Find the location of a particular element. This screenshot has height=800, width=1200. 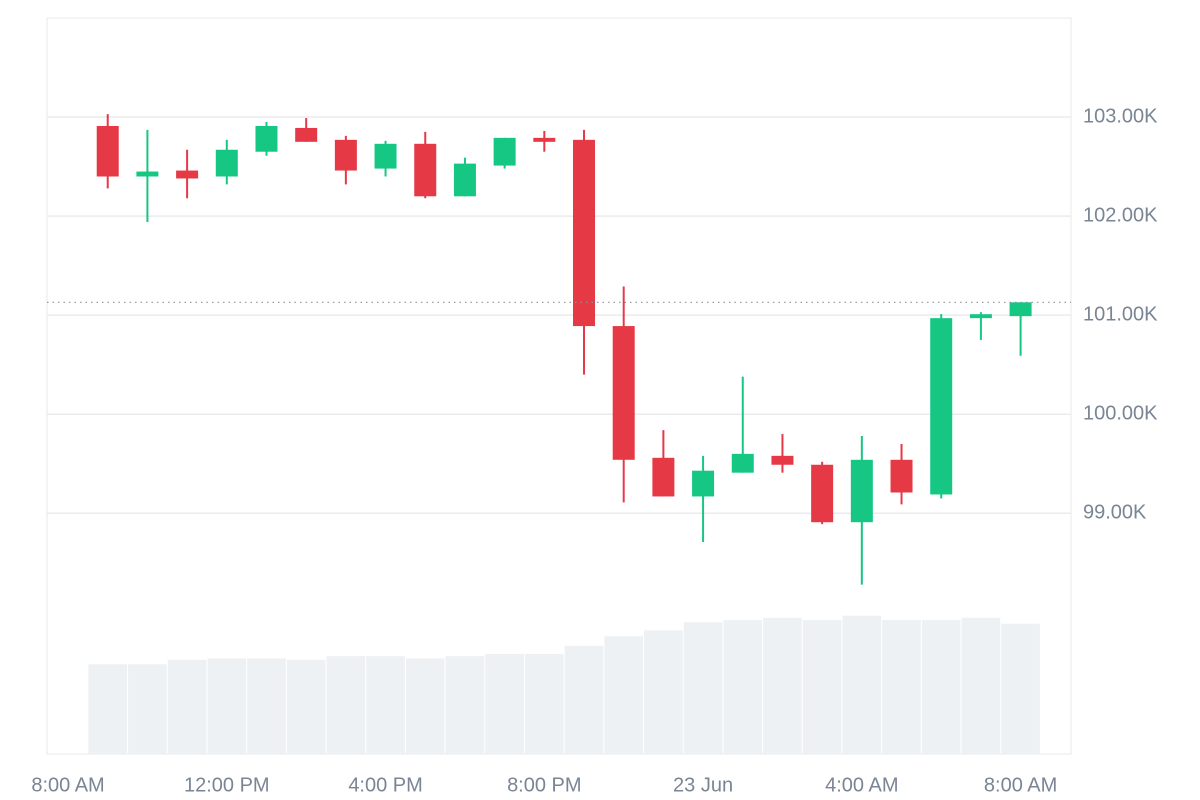

x-tick-label: 8:00 PM is located at coordinates (544, 785).